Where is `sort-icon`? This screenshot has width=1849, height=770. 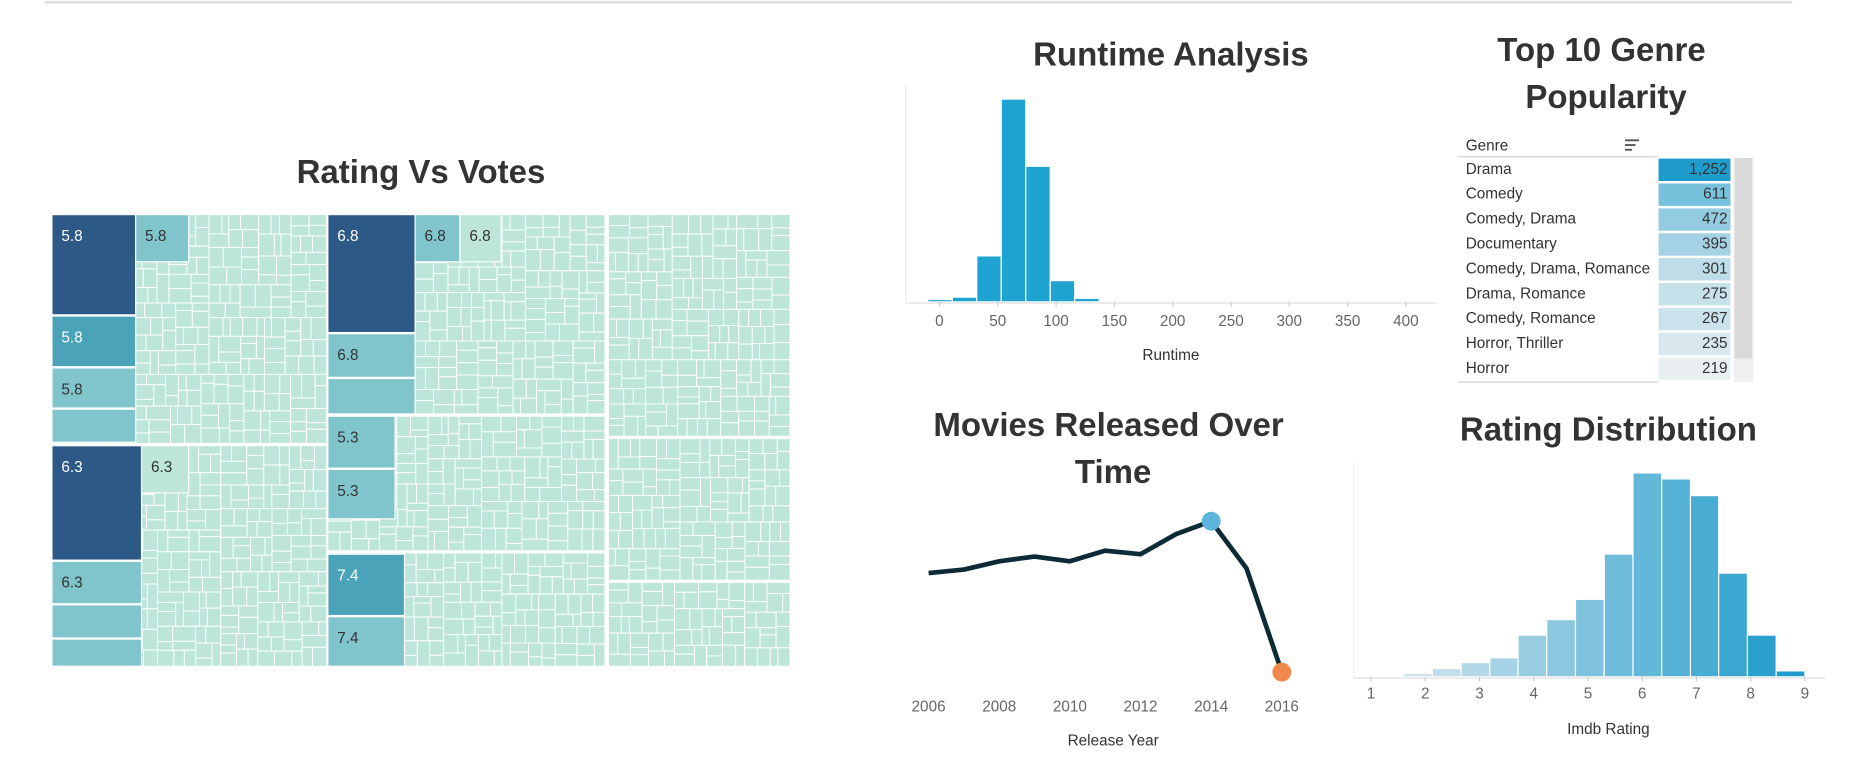
sort-icon is located at coordinates (1632, 145).